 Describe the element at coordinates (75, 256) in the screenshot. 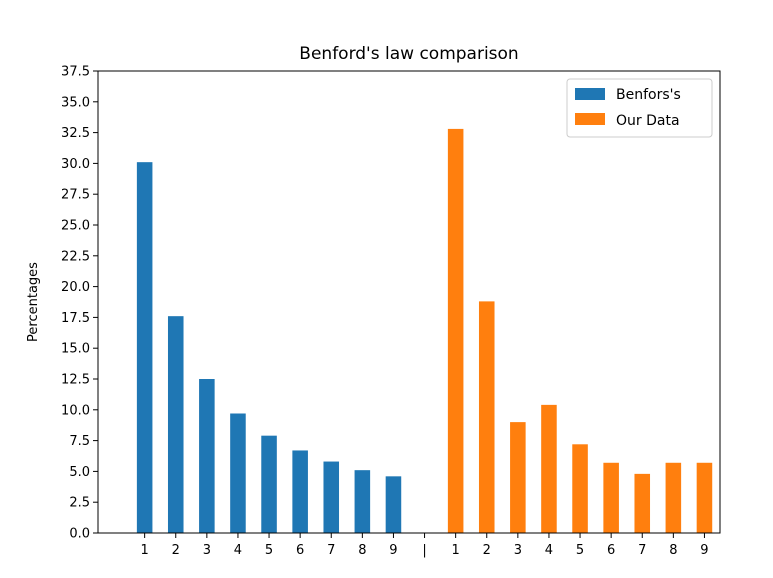

I see `y-tick-label: 22.5` at that location.